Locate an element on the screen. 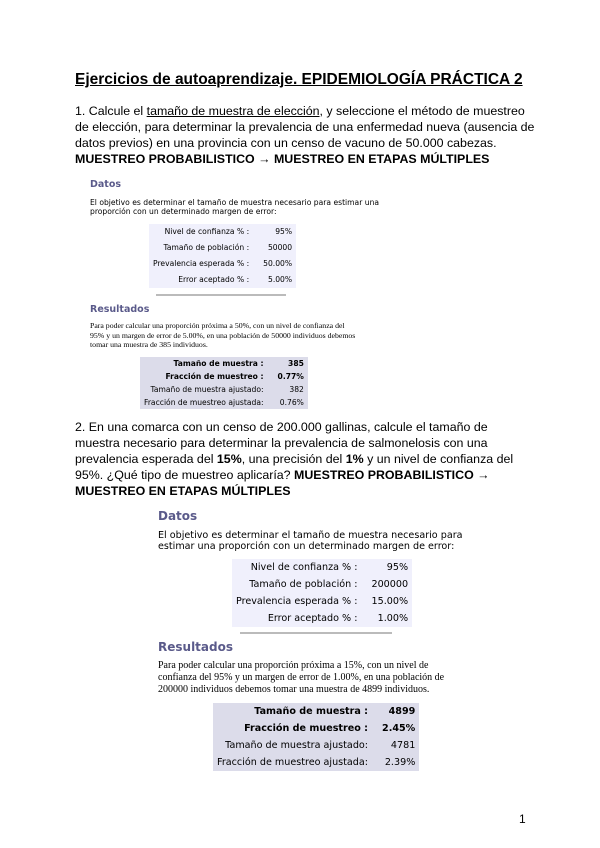 Image resolution: width=600 pixels, height=848 pixels. table-row: Fracción de muestreo ajustada: 2.39% is located at coordinates (316, 762).